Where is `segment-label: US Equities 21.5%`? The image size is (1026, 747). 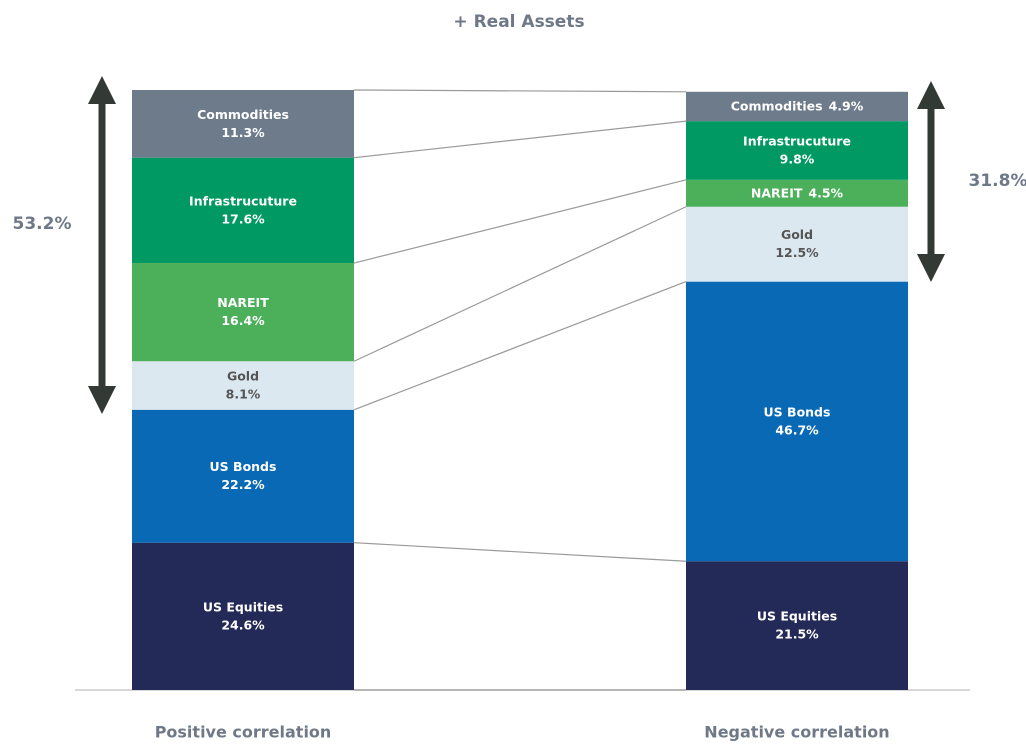
segment-label: US Equities 21.5% is located at coordinates (797, 624).